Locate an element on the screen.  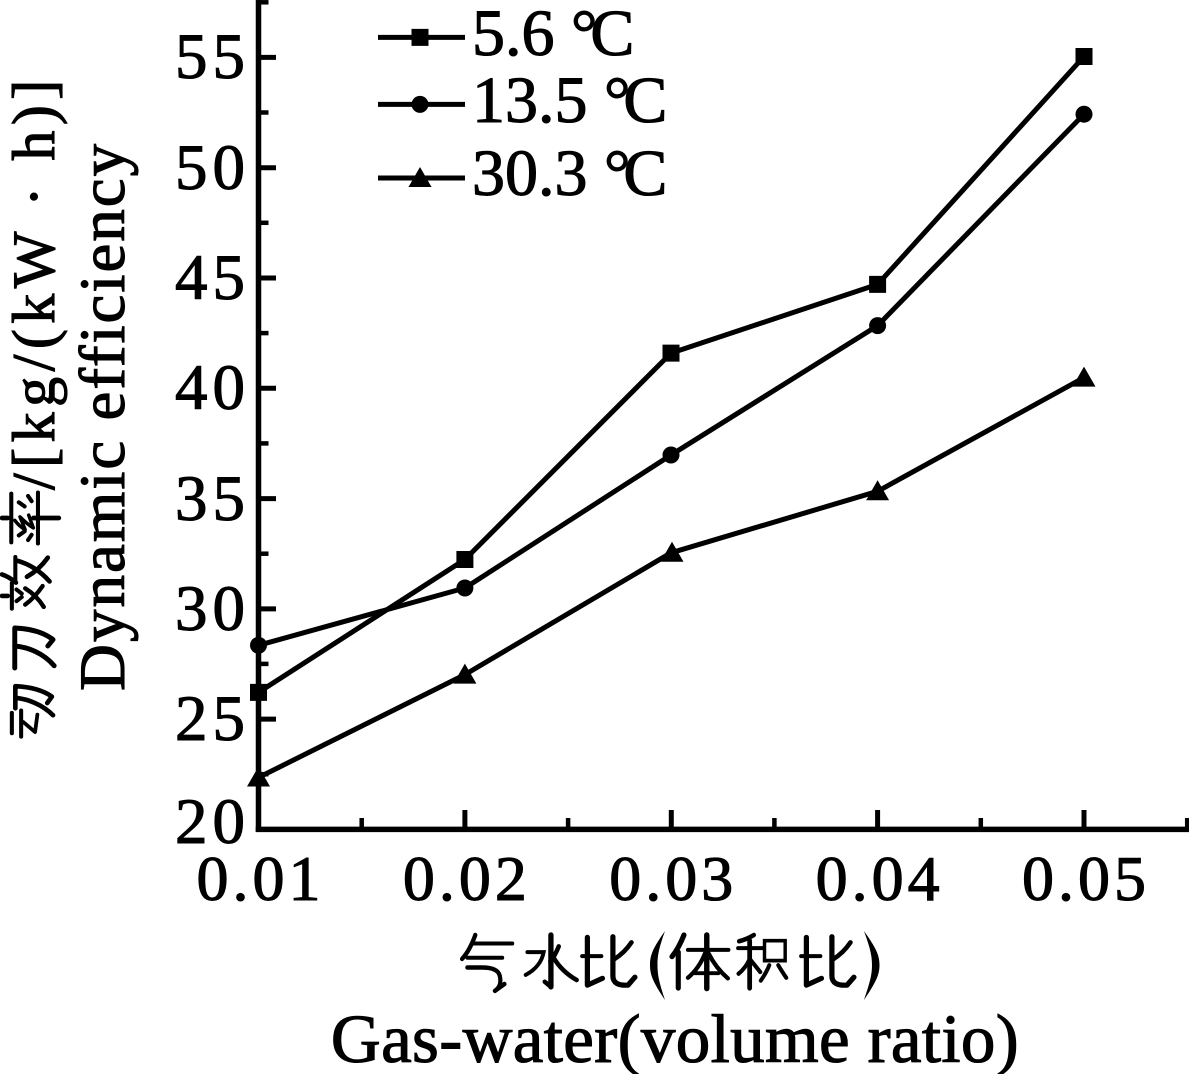
svg-text: Dynamic efficiency is located at coordinates (103, 416).